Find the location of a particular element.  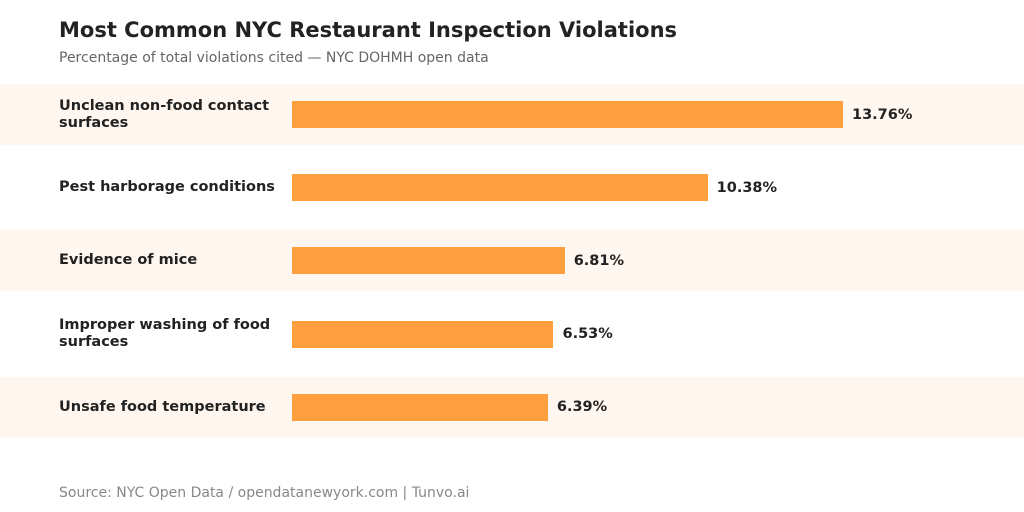

value-label-improper-washing-of-food-surfaces: 6.53% is located at coordinates (587, 334).